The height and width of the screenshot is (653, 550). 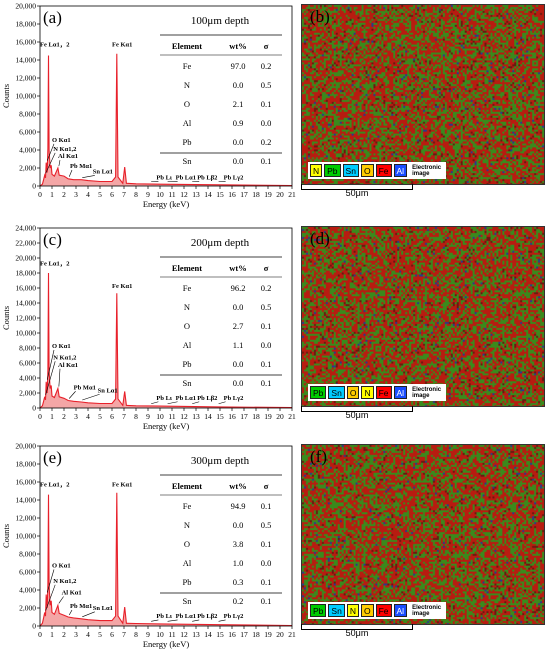 I want to click on y-tick-label: 20,000, so click(x=25, y=446).